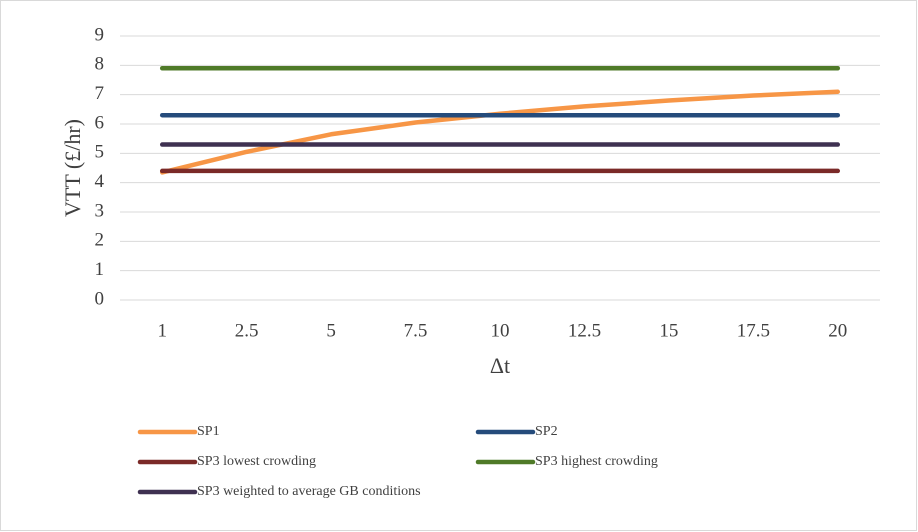  What do you see at coordinates (668, 330) in the screenshot?
I see `x-tick-label: 15` at bounding box center [668, 330].